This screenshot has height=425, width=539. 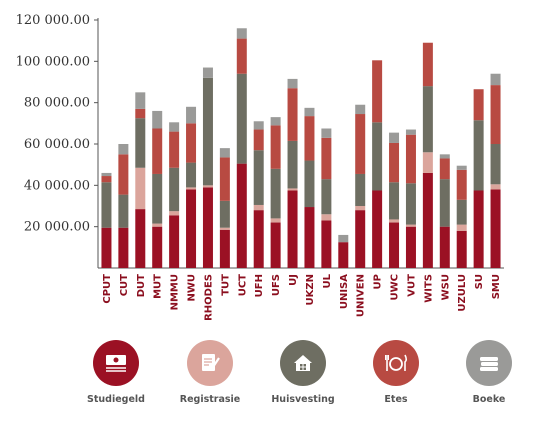 I want to click on bar-segment-studiegeld-uj, so click(x=292, y=229).